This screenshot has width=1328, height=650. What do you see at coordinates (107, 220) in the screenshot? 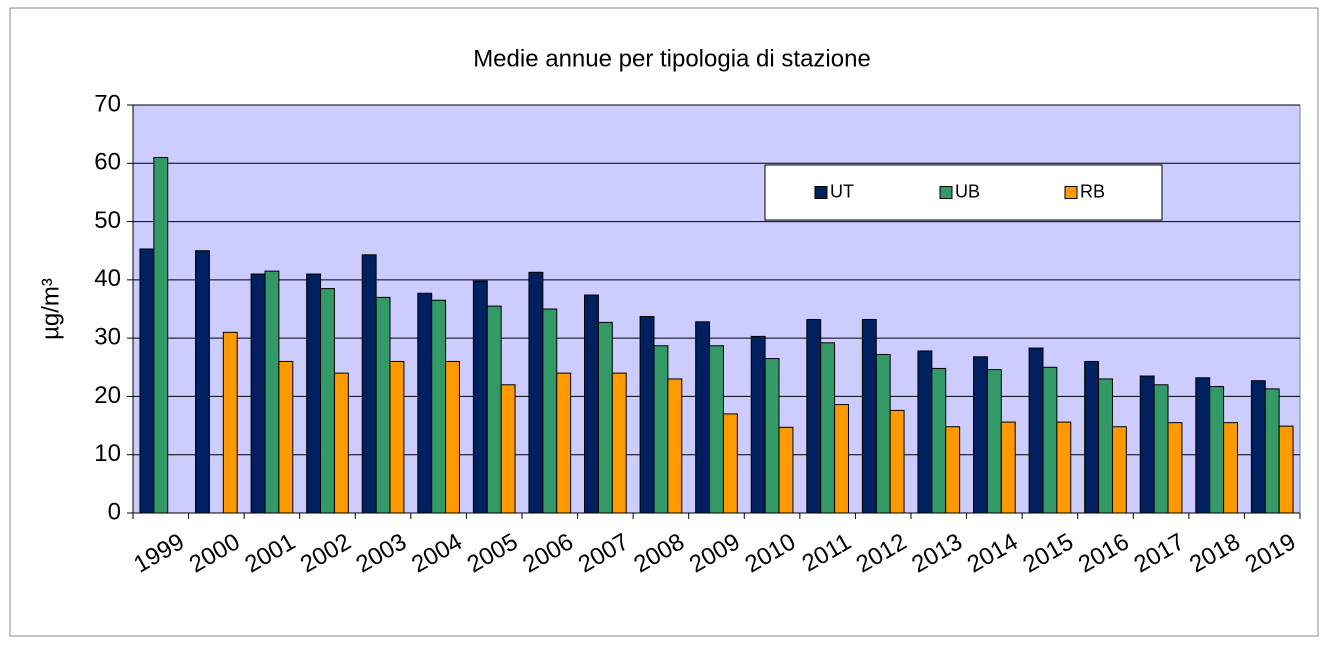
I see `y-tick-label: 50` at bounding box center [107, 220].